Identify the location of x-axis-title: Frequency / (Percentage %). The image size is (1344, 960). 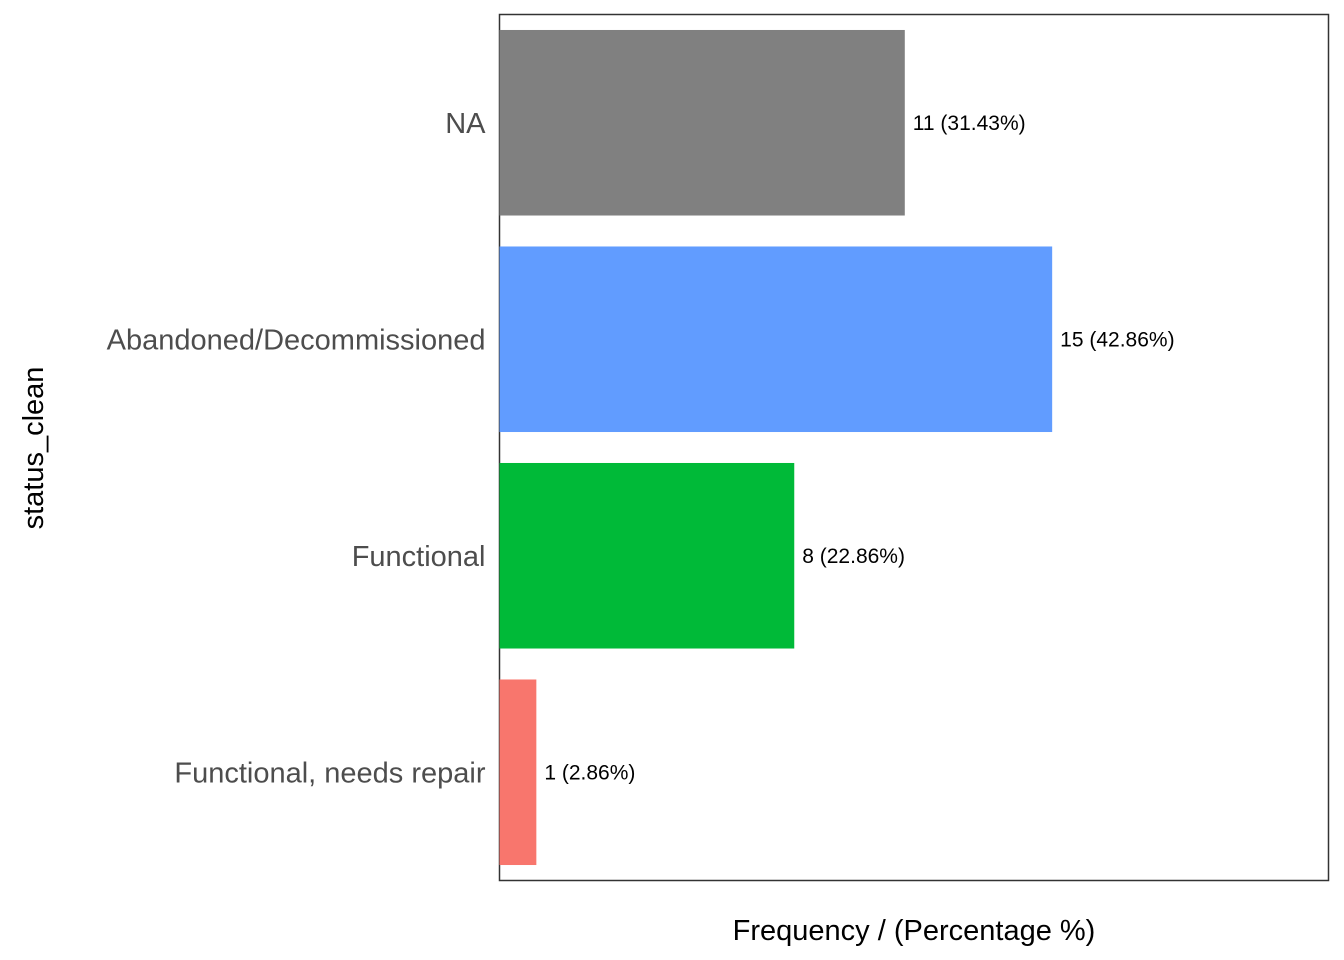
(914, 931).